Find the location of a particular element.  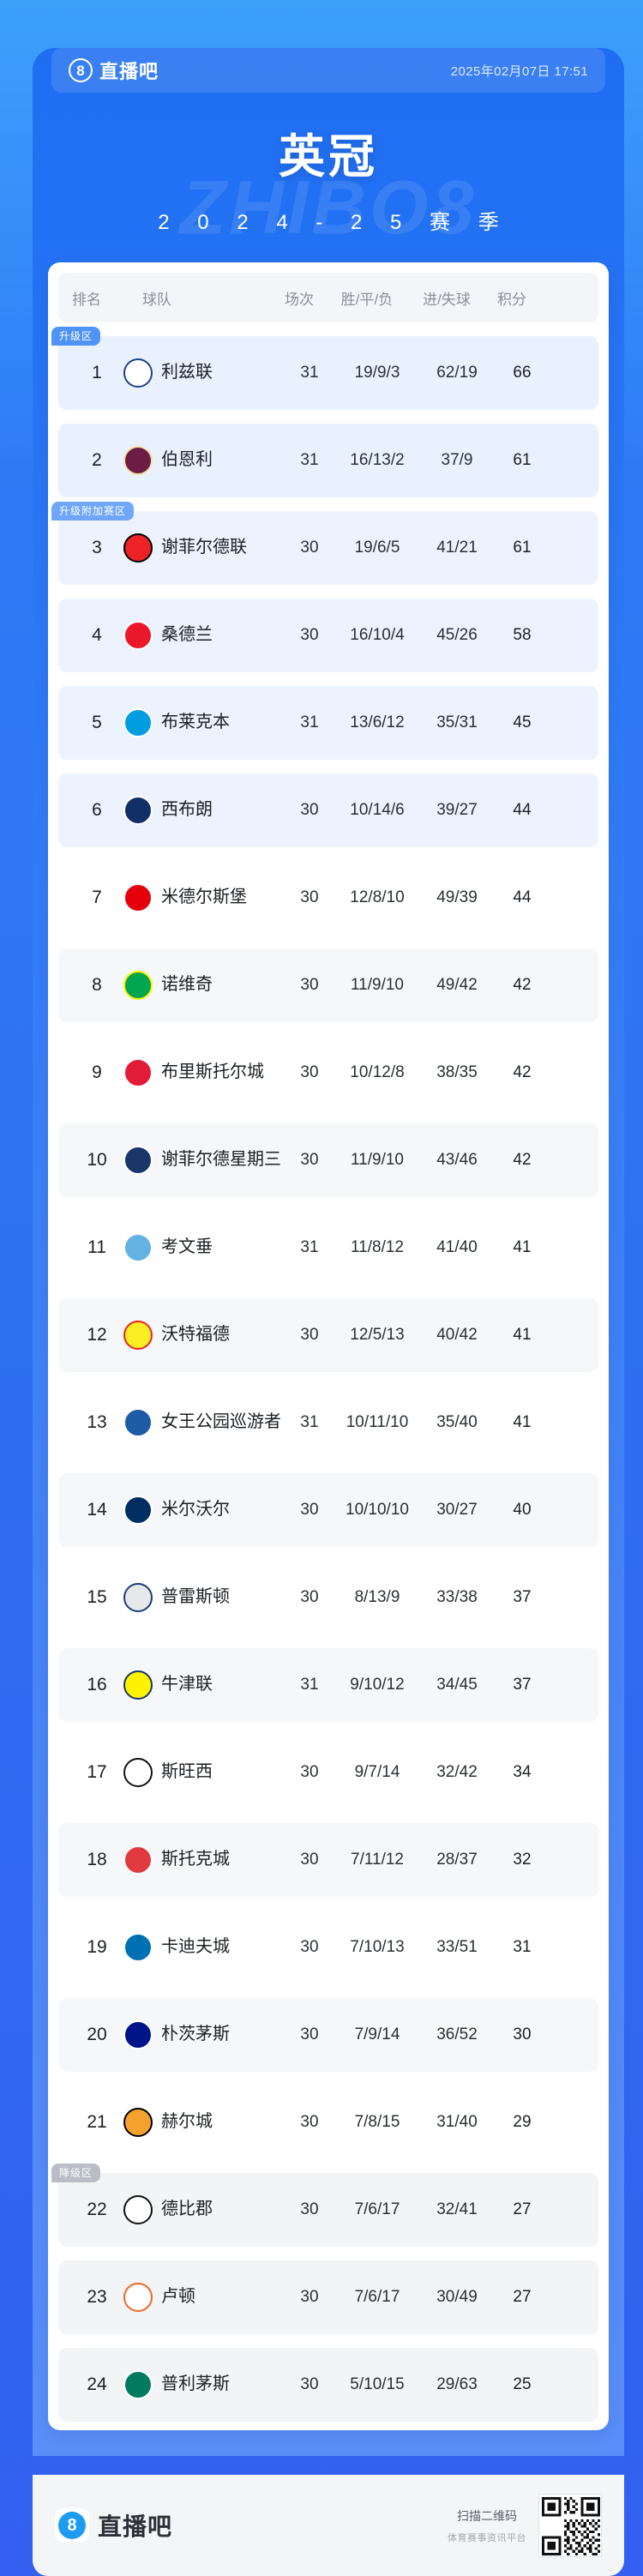

cell-goals: 43/46 is located at coordinates (457, 1160).